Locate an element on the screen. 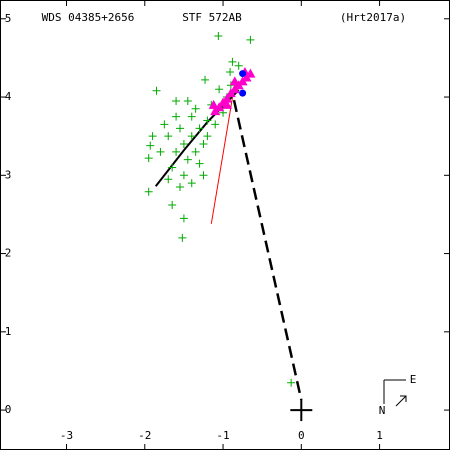 This screenshot has height=450, width=450. compass-arrow is located at coordinates (401, 401).